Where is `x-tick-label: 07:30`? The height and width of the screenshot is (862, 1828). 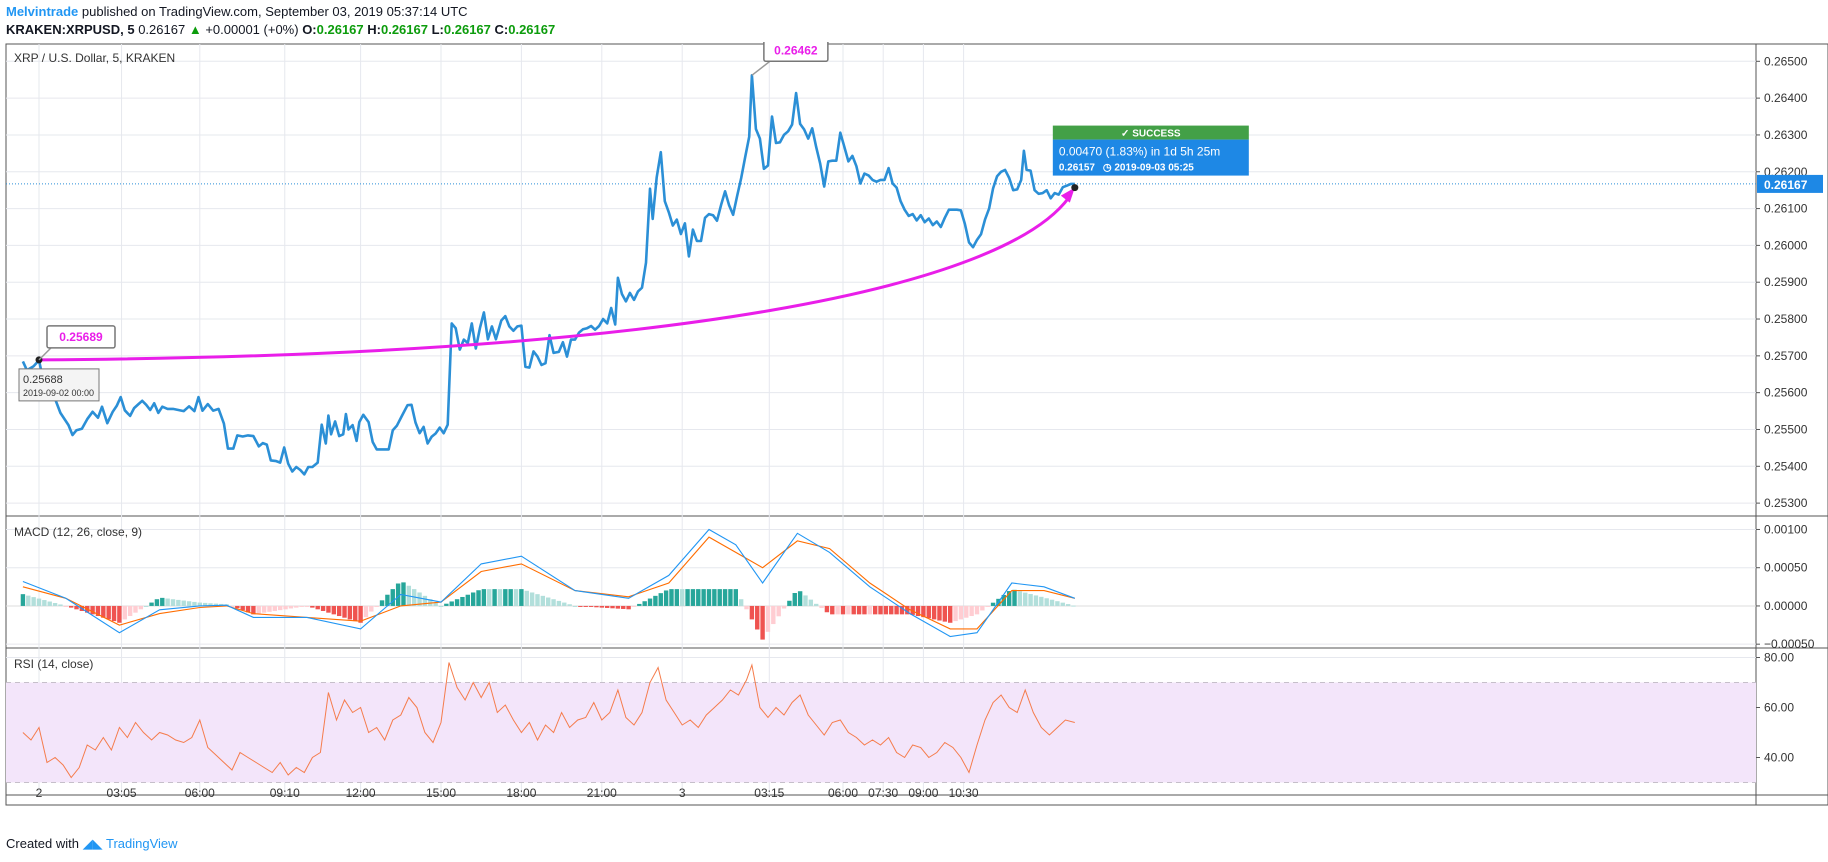
x-tick-label: 07:30 is located at coordinates (883, 793).